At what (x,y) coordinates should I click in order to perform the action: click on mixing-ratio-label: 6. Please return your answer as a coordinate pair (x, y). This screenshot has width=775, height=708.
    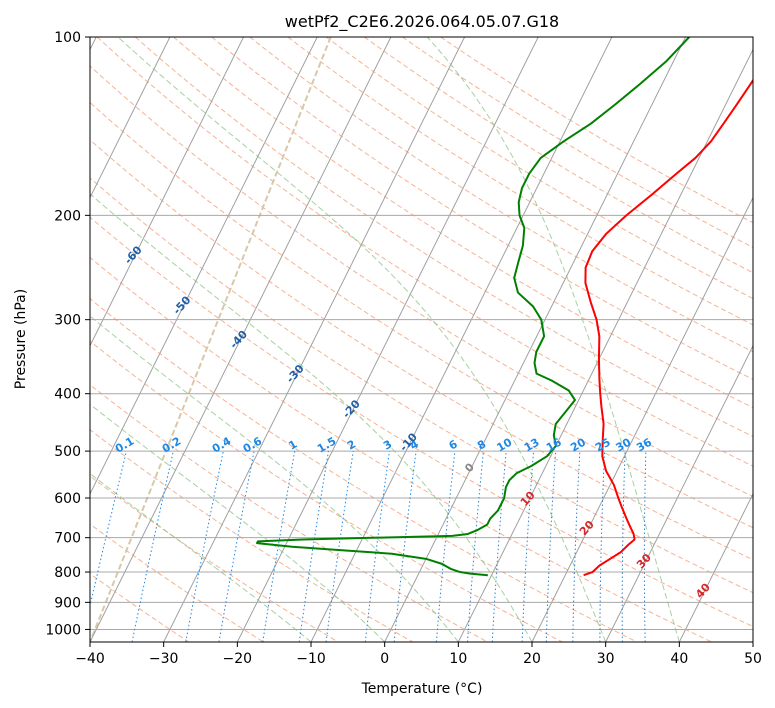
    Looking at the image, I should click on (453, 444).